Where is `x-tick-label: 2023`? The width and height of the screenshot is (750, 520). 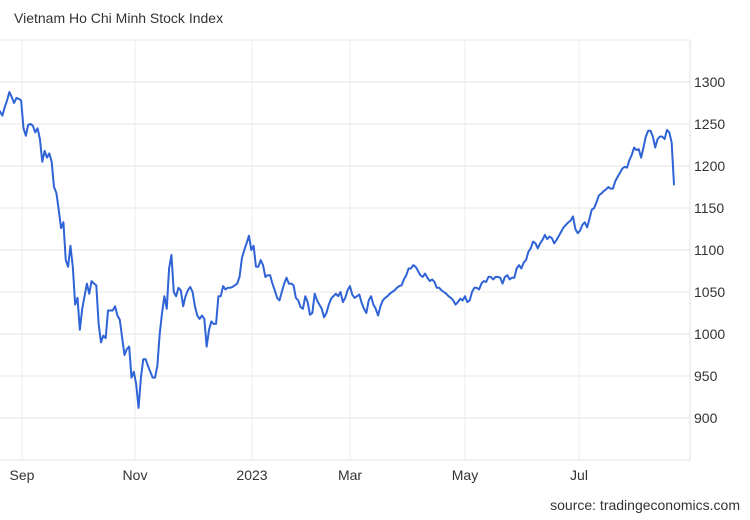 x-tick-label: 2023 is located at coordinates (251, 475).